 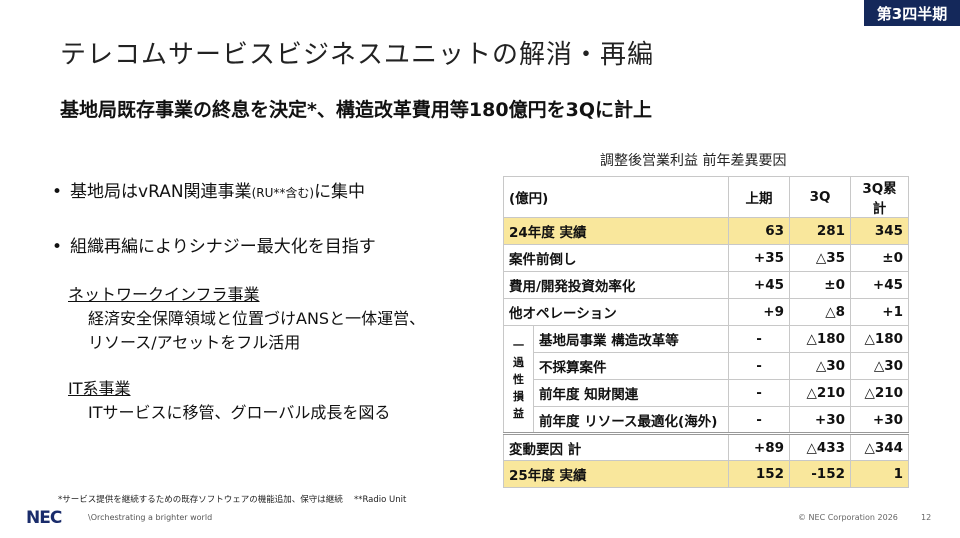 I want to click on bullet-item: • 基地局はvRAN関連事業(RU**含む)に集中, so click(x=209, y=192).